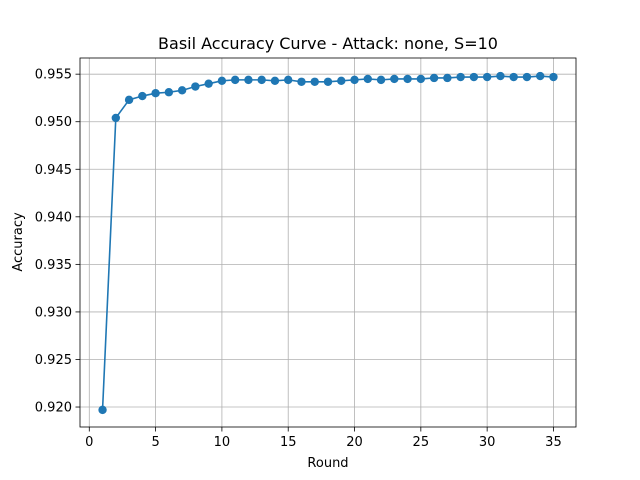 The width and height of the screenshot is (640, 480). What do you see at coordinates (155, 442) in the screenshot?
I see `x-tick-label: 5` at bounding box center [155, 442].